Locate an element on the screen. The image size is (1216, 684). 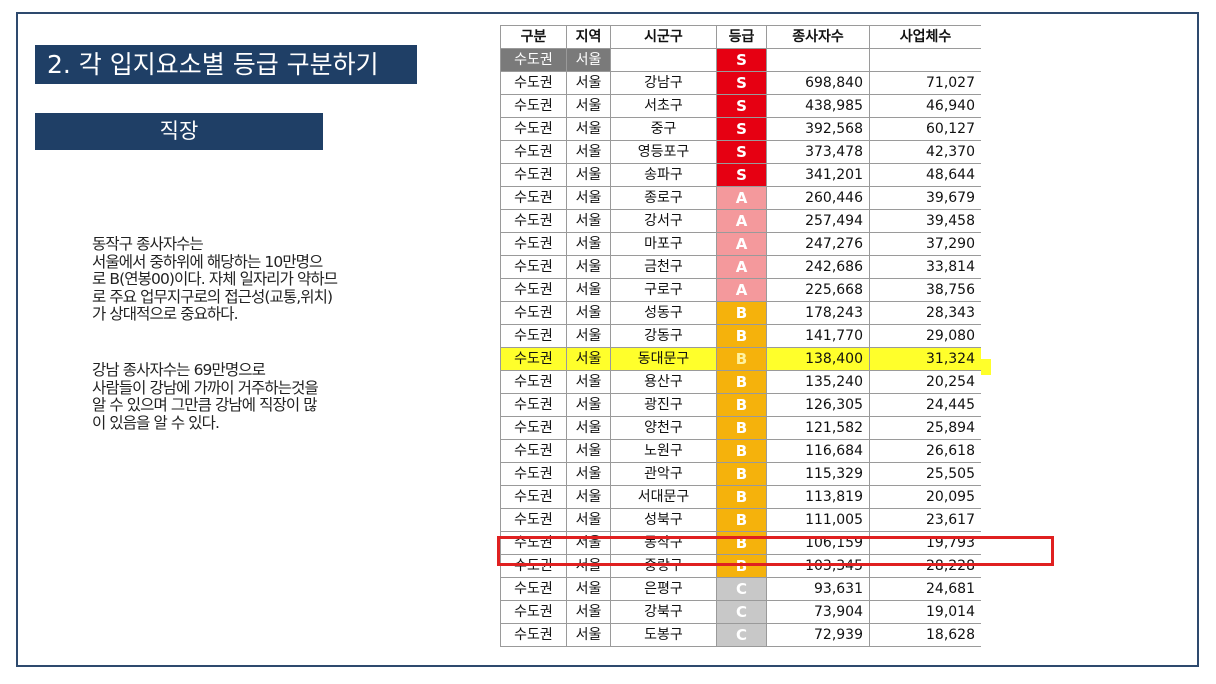
text-line: 로 주요 업무지구로의 접근성(교통,위치) is located at coordinates (212, 296).